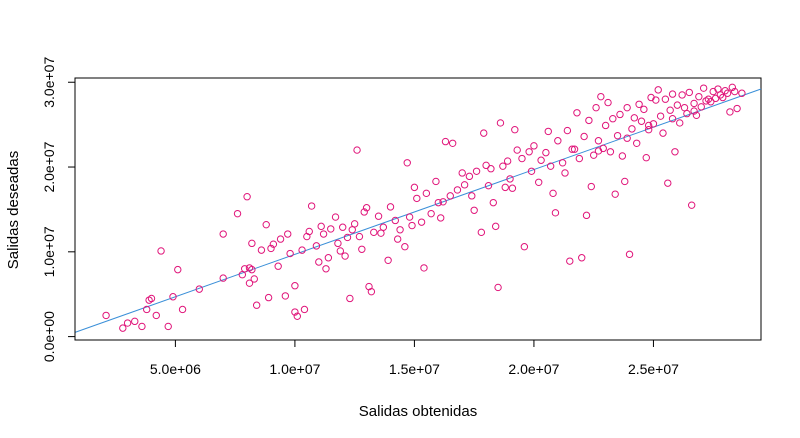 This screenshot has width=800, height=438. What do you see at coordinates (175, 369) in the screenshot?
I see `x-tick-label: 5.0e+06` at bounding box center [175, 369].